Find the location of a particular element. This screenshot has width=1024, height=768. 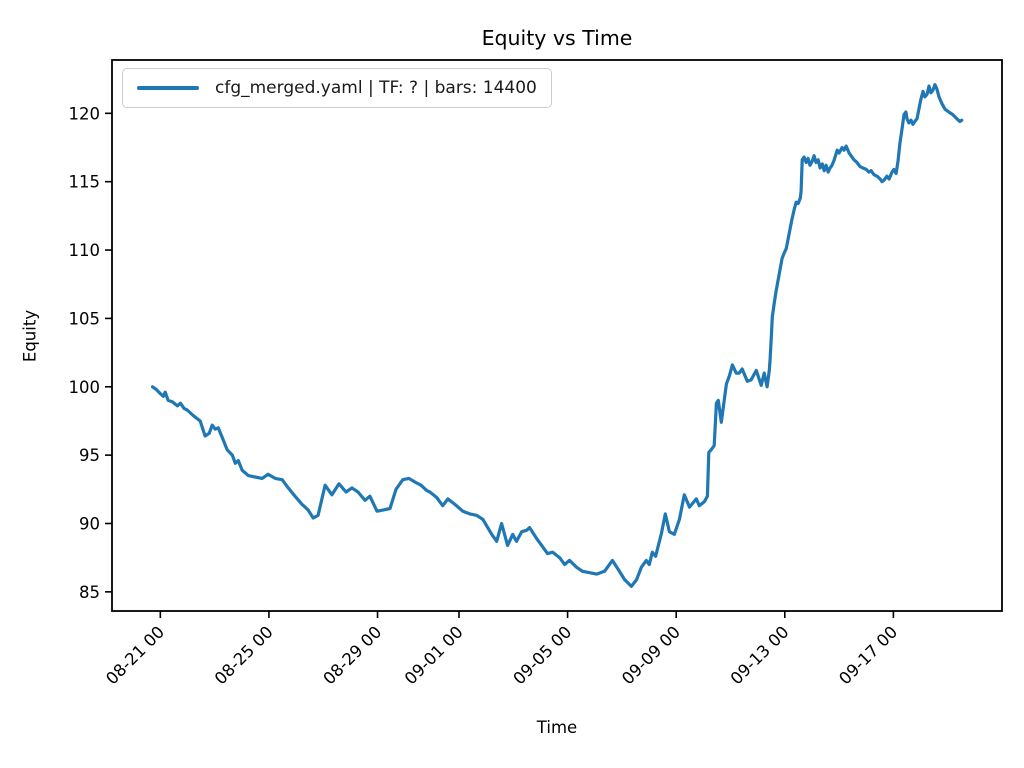

y-tick-label: 115 is located at coordinates (85, 182).